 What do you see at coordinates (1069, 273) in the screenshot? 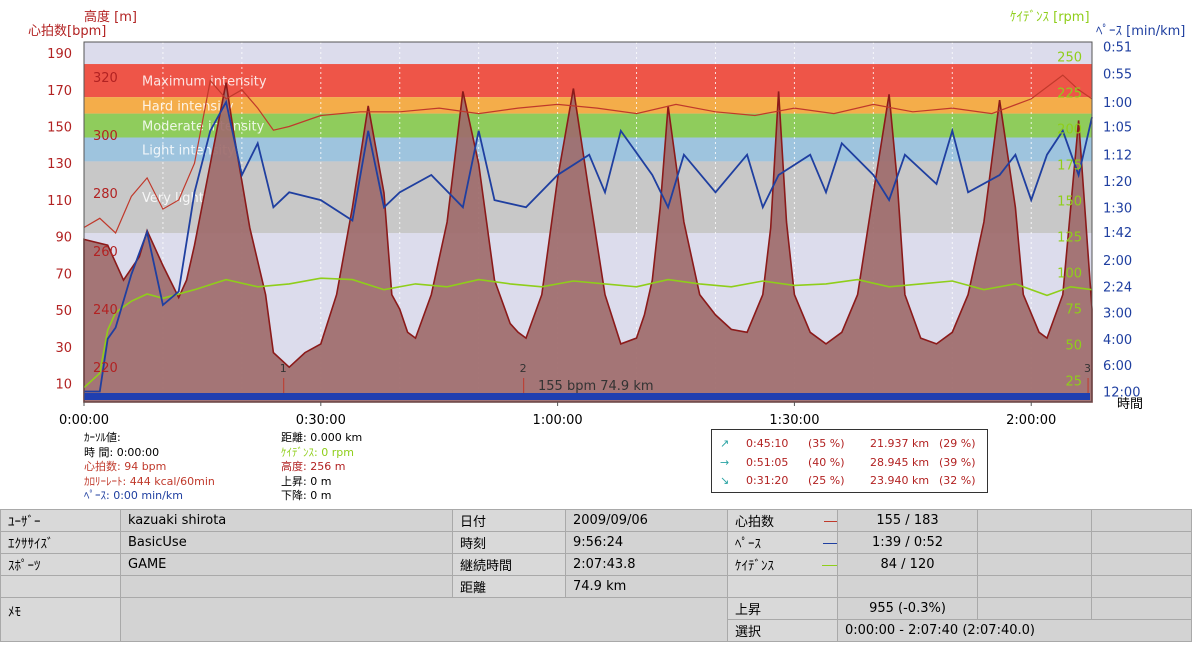
I see `cadence-tick-label: 100` at bounding box center [1069, 273].